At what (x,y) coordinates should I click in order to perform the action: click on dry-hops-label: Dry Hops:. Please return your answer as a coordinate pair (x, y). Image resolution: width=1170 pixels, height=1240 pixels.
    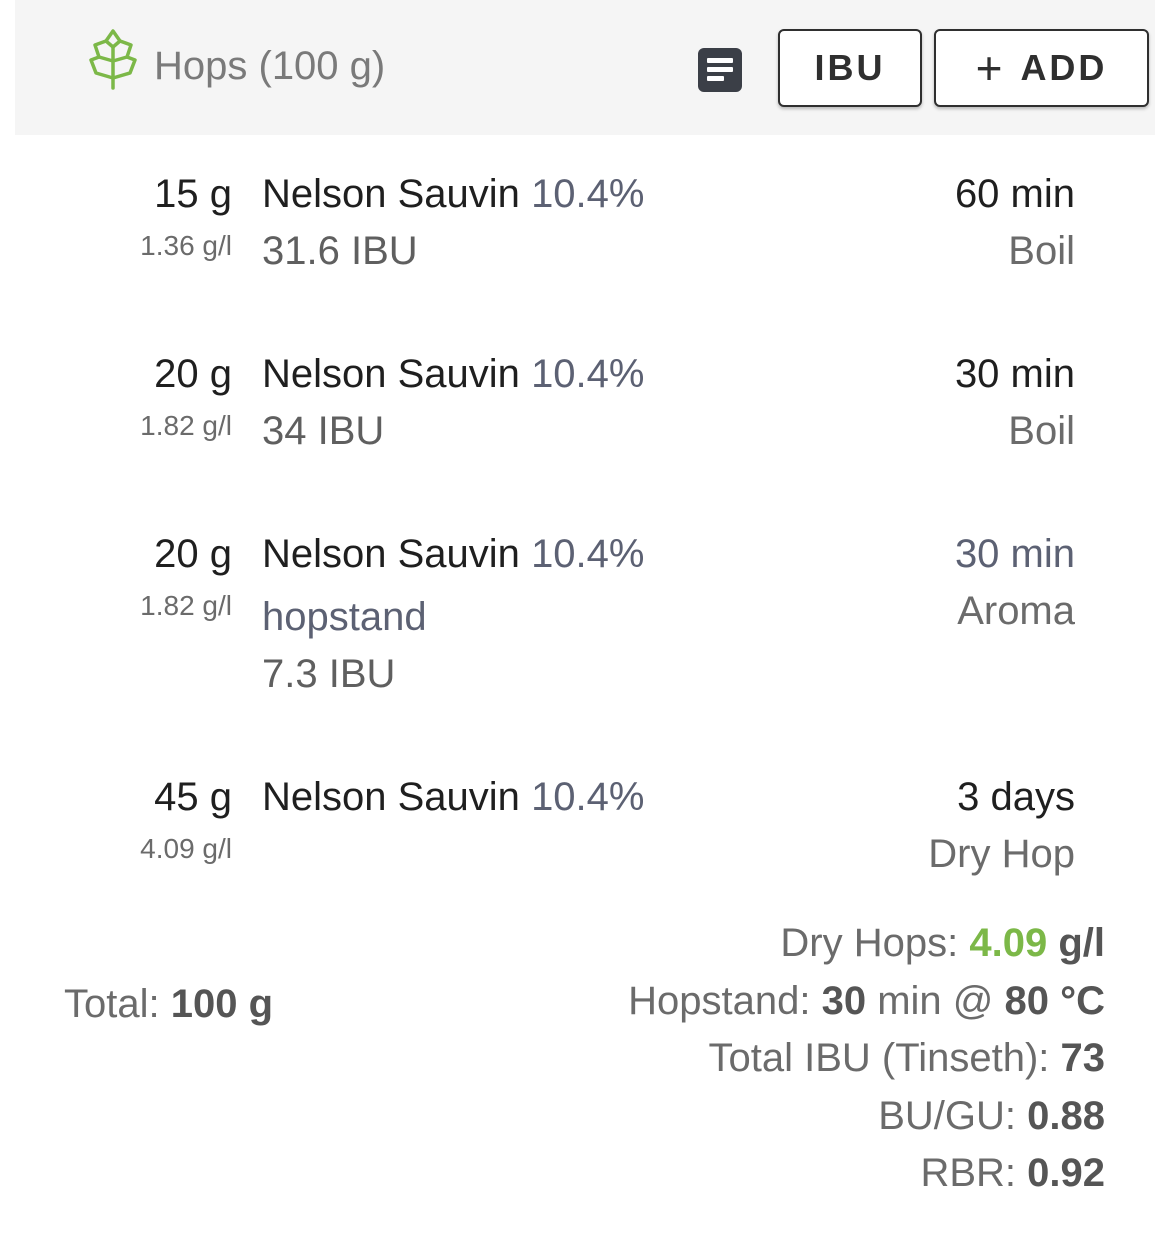
    Looking at the image, I should click on (869, 943).